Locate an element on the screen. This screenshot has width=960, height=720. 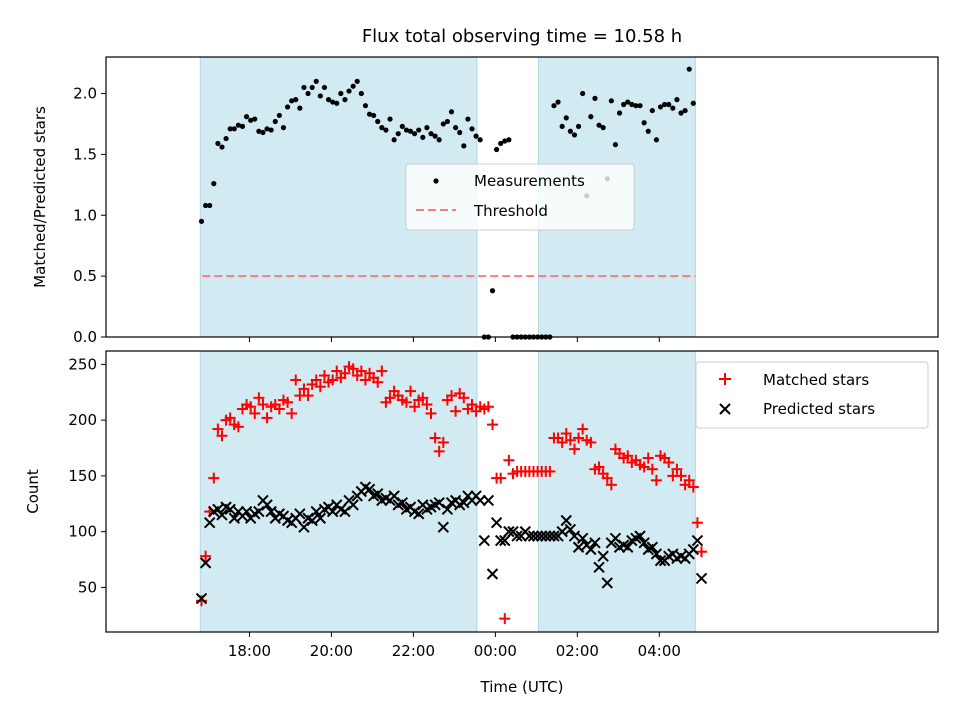
ratio-legend: Measurements Threshold is located at coordinates (520, 197).